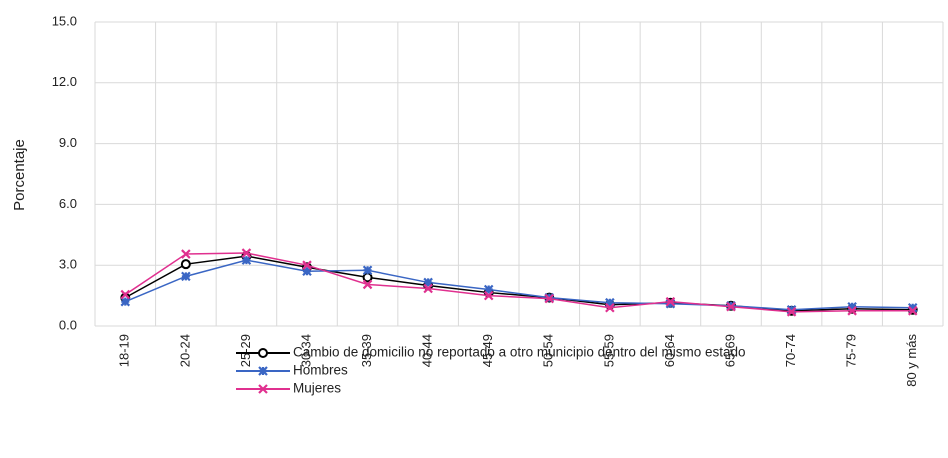 This screenshot has width=948, height=458. I want to click on x-tick-label: 20-24, so click(184, 350).